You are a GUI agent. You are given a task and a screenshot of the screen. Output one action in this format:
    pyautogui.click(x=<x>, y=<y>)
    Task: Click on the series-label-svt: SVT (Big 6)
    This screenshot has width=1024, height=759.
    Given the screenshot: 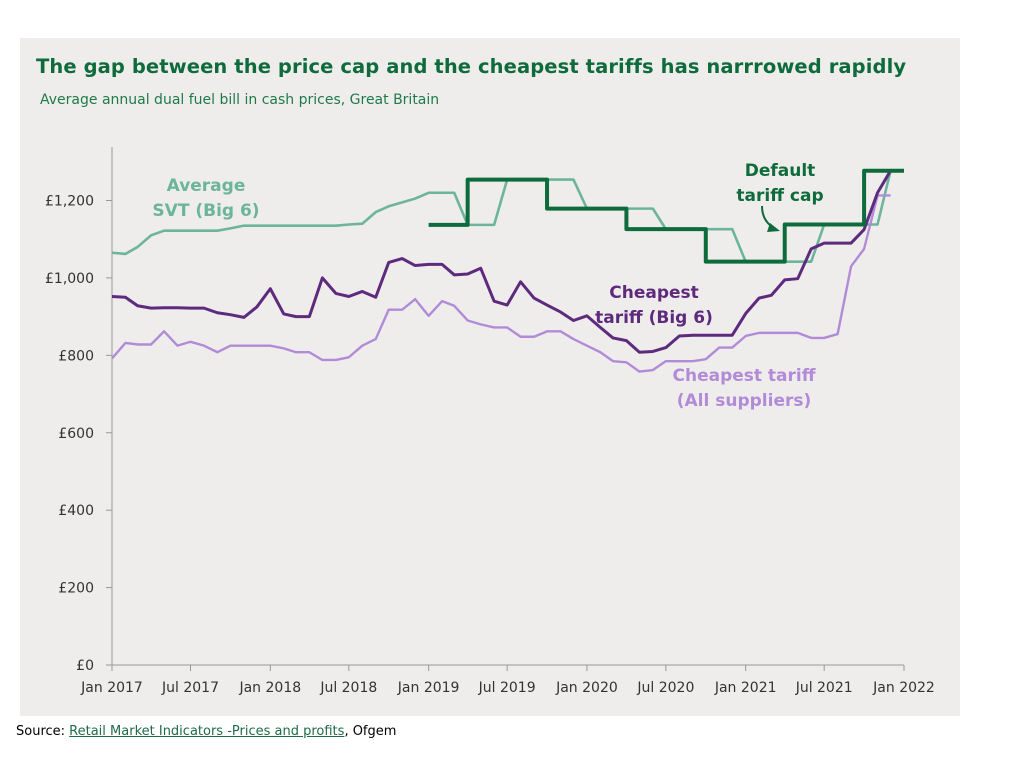 What is the action you would take?
    pyautogui.click(x=205, y=211)
    